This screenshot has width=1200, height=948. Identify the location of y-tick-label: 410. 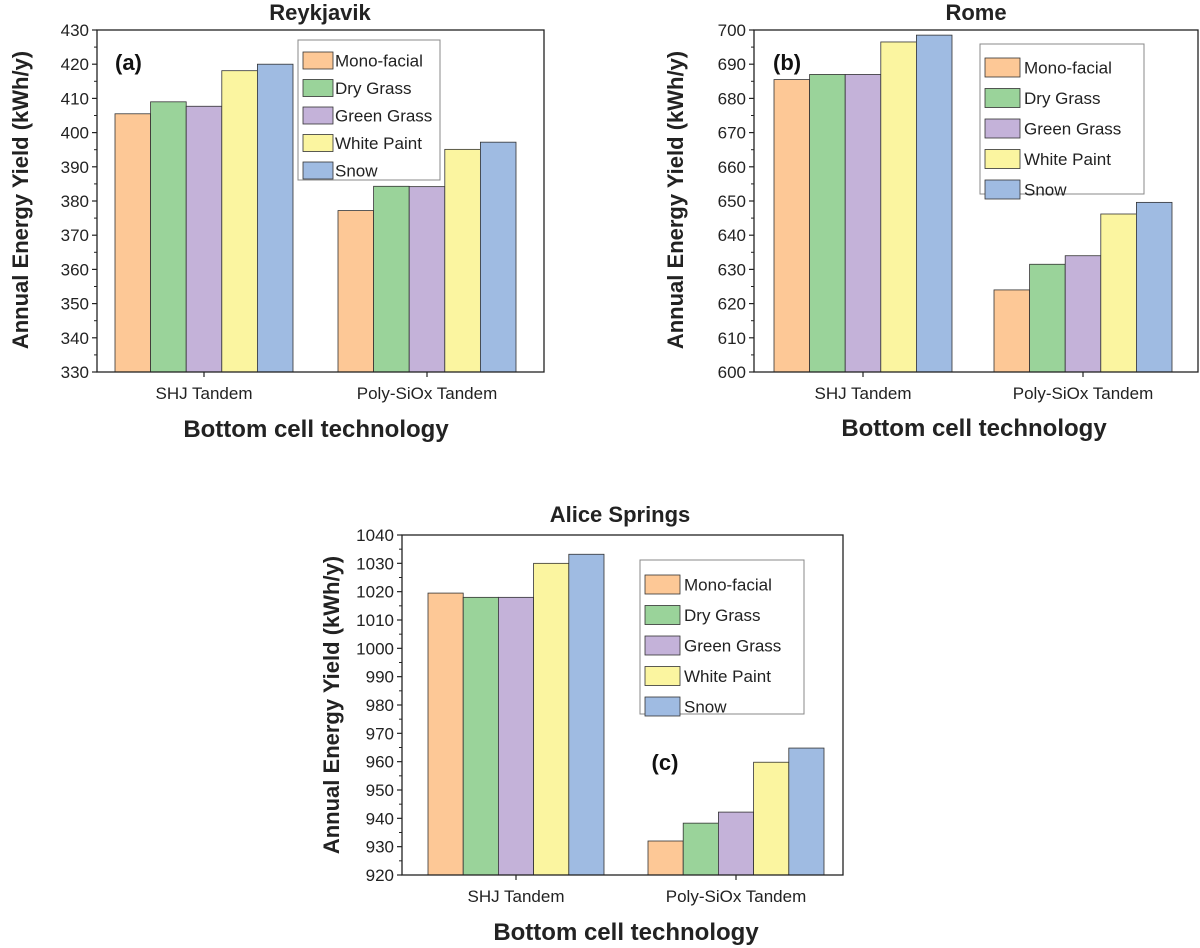
(75, 98).